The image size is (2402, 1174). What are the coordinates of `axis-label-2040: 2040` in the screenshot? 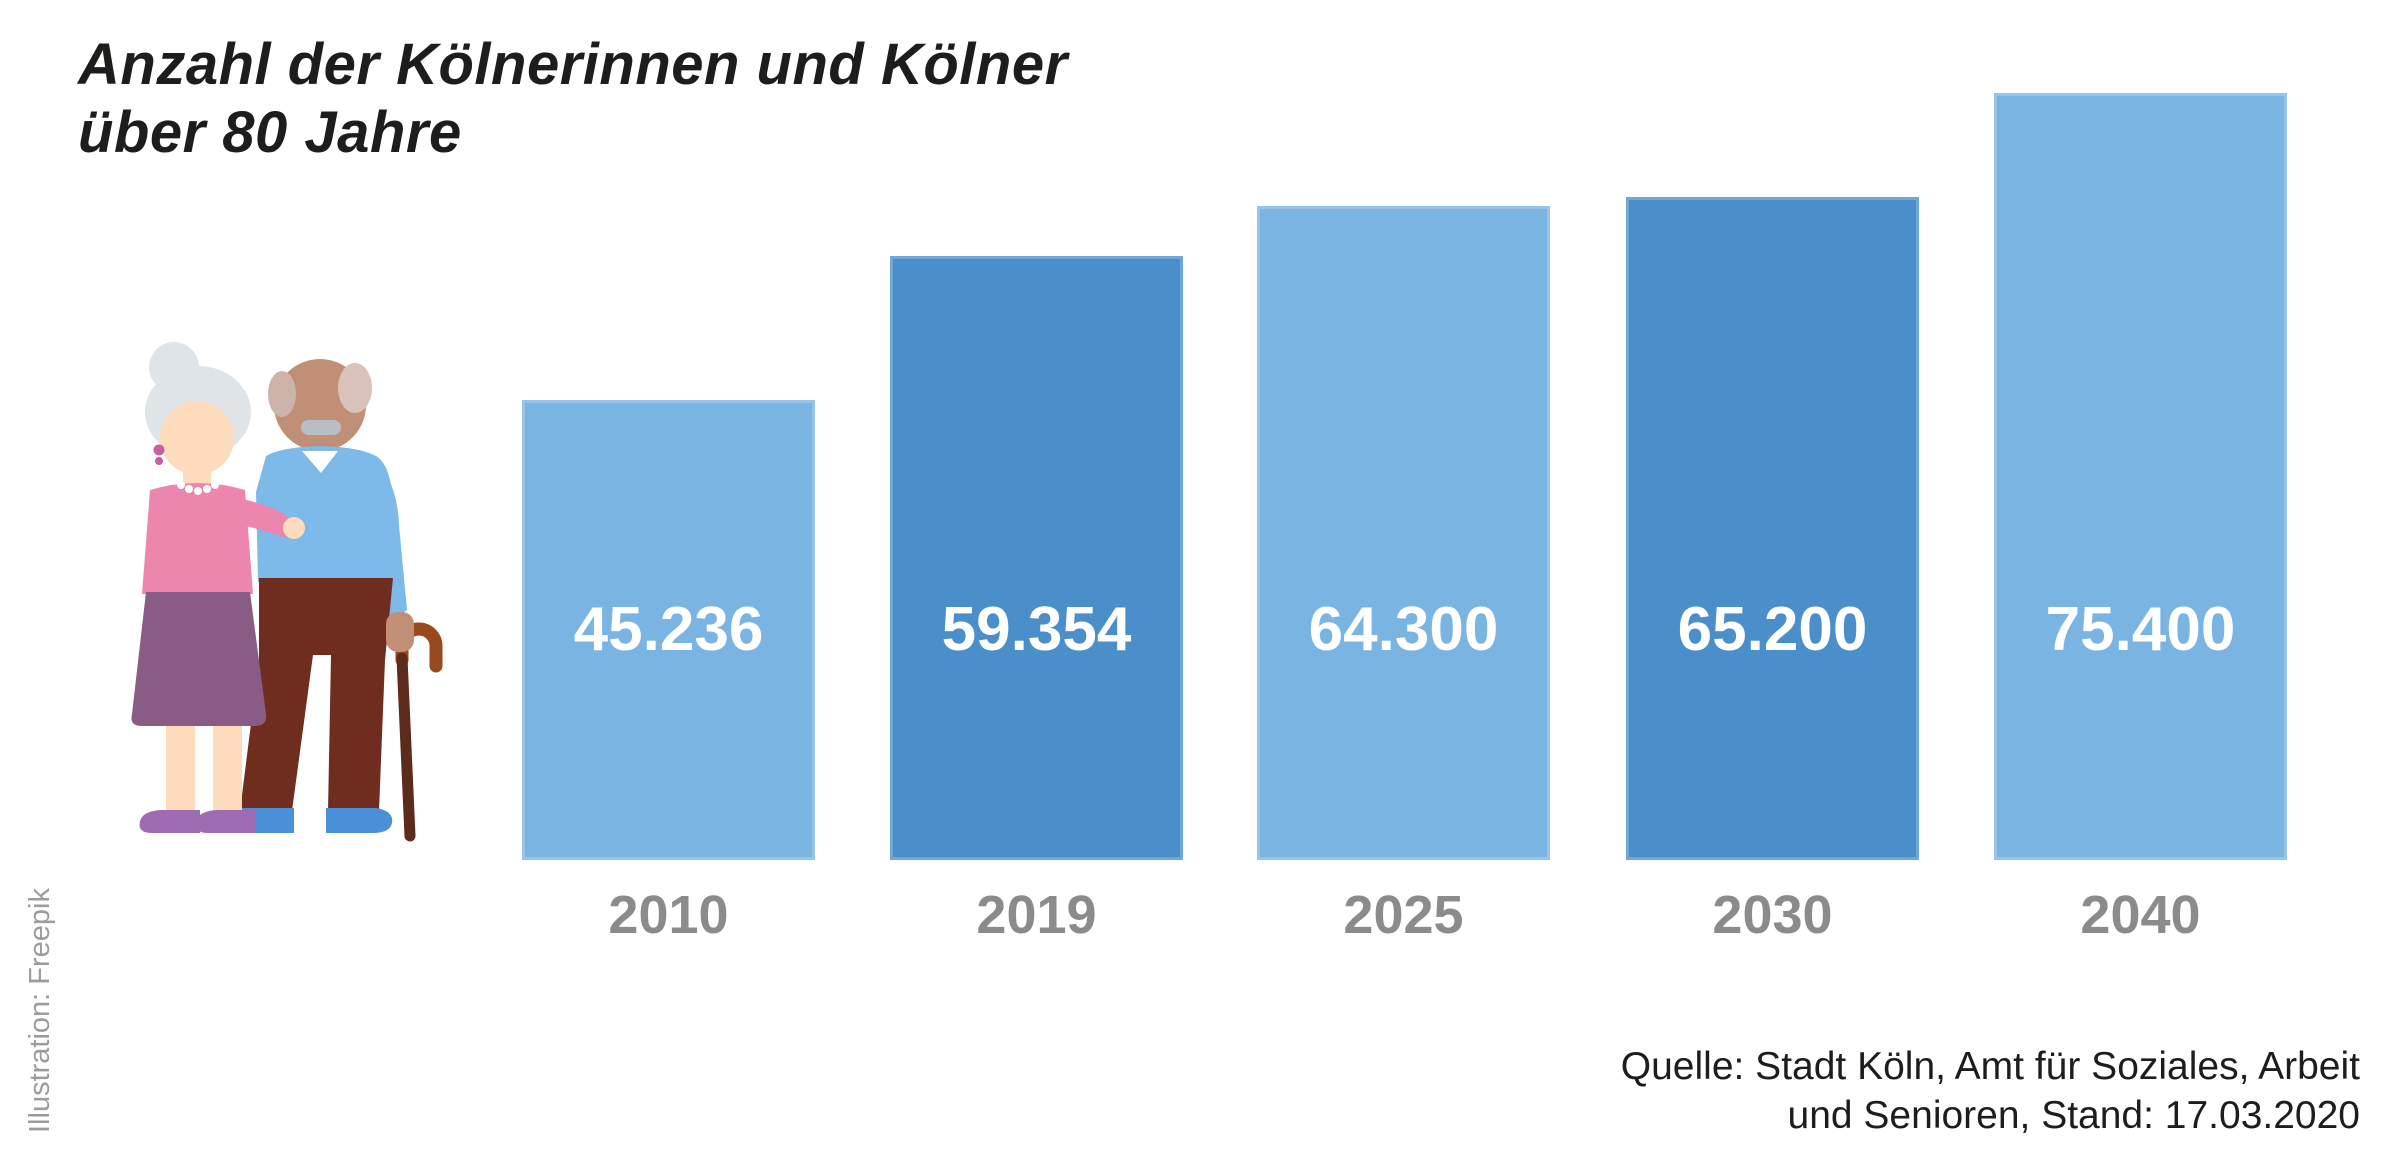 It's located at (2140, 915).